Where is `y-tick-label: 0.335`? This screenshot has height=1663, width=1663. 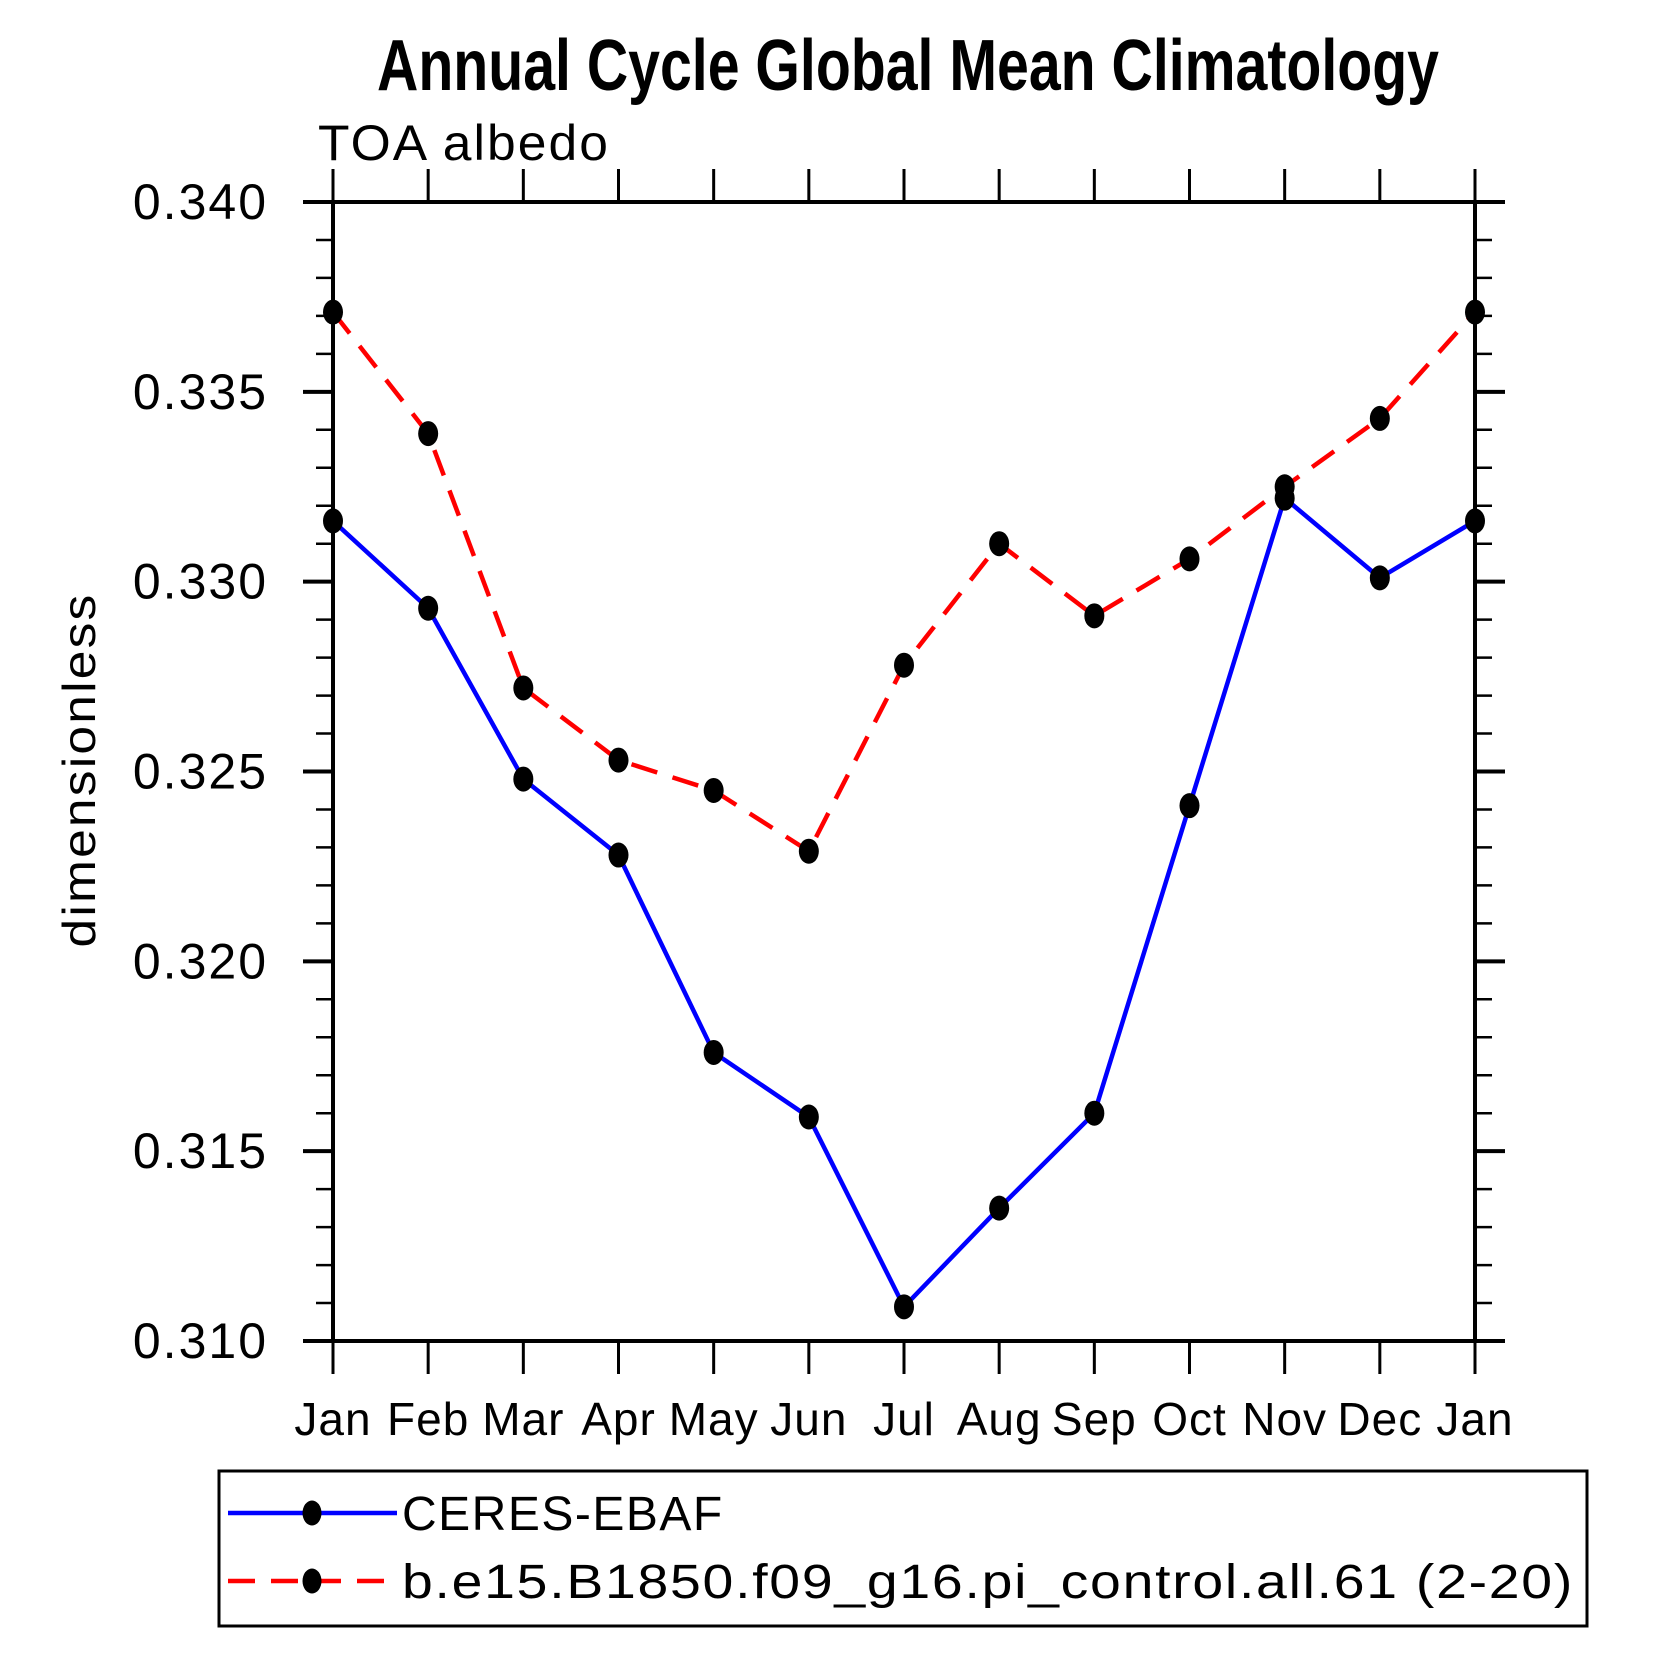 y-tick-label: 0.335 is located at coordinates (200, 392).